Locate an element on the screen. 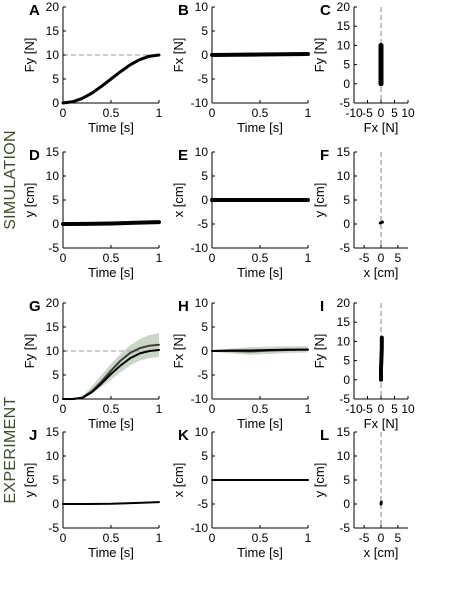 The height and width of the screenshot is (598, 454). y-tick-label-a: 0 is located at coordinates (55, 103).